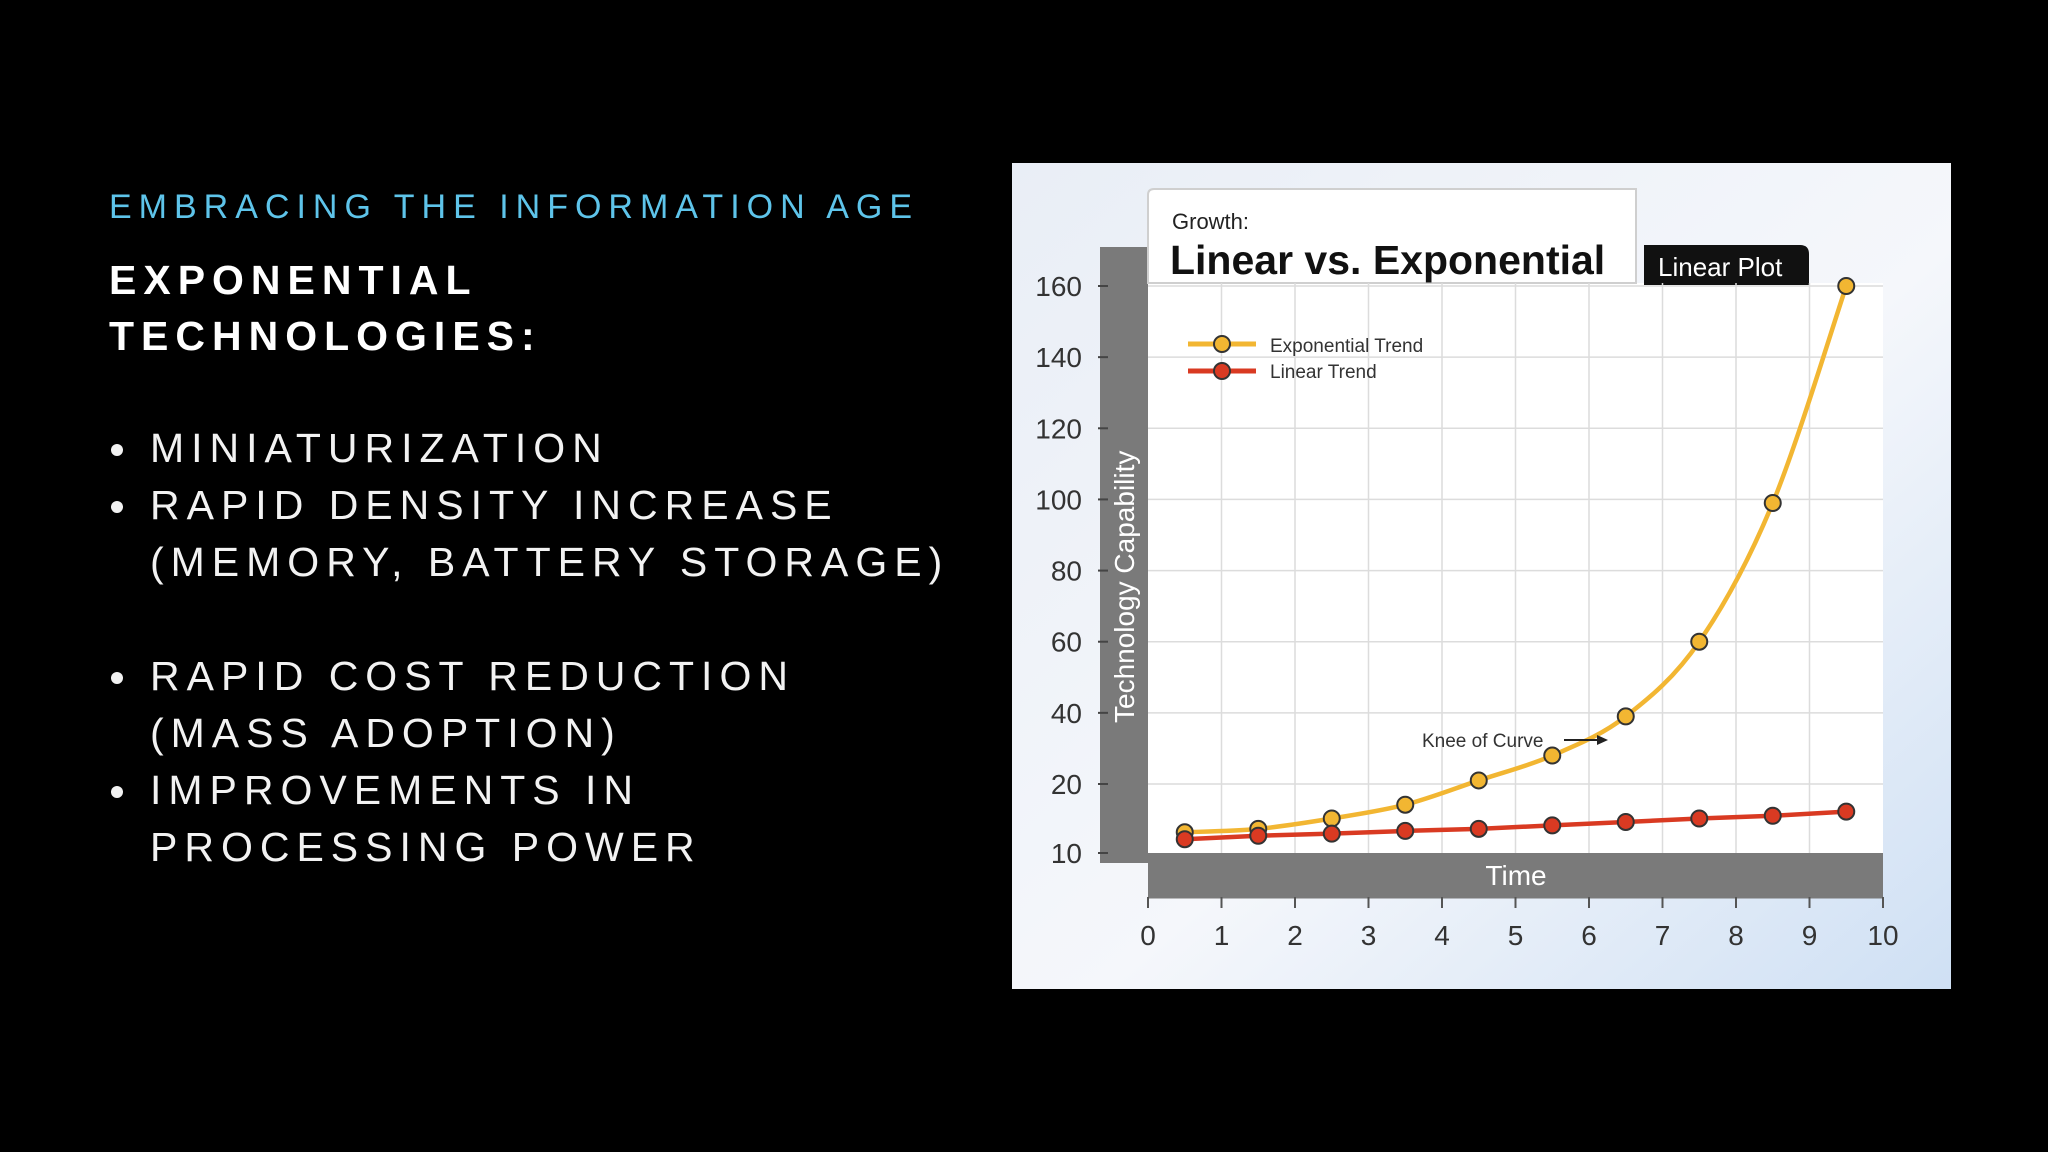 Image resolution: width=2048 pixels, height=1152 pixels. Describe the element at coordinates (1515, 825) in the screenshot. I see `linear-series-line` at that location.